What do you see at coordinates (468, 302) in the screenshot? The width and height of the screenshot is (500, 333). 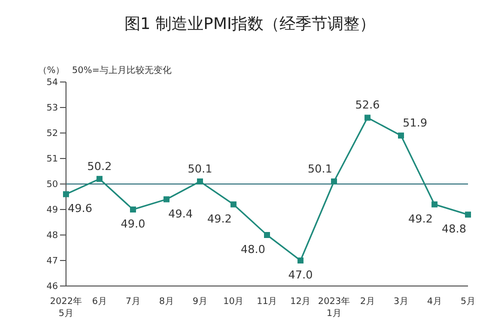 I see `x-tick-label: 5月` at bounding box center [468, 302].